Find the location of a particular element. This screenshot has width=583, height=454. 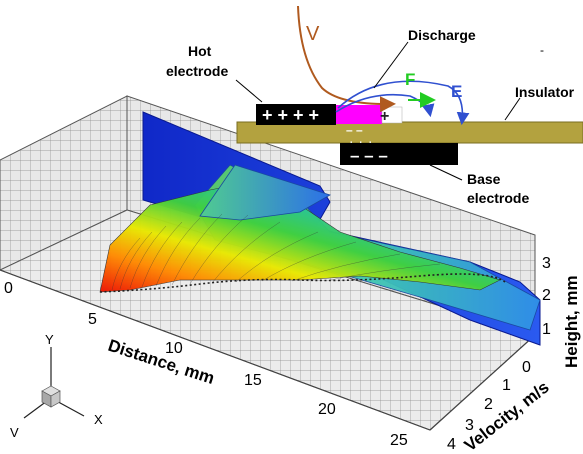

orientation-triad: Y X V is located at coordinates (56, 386).